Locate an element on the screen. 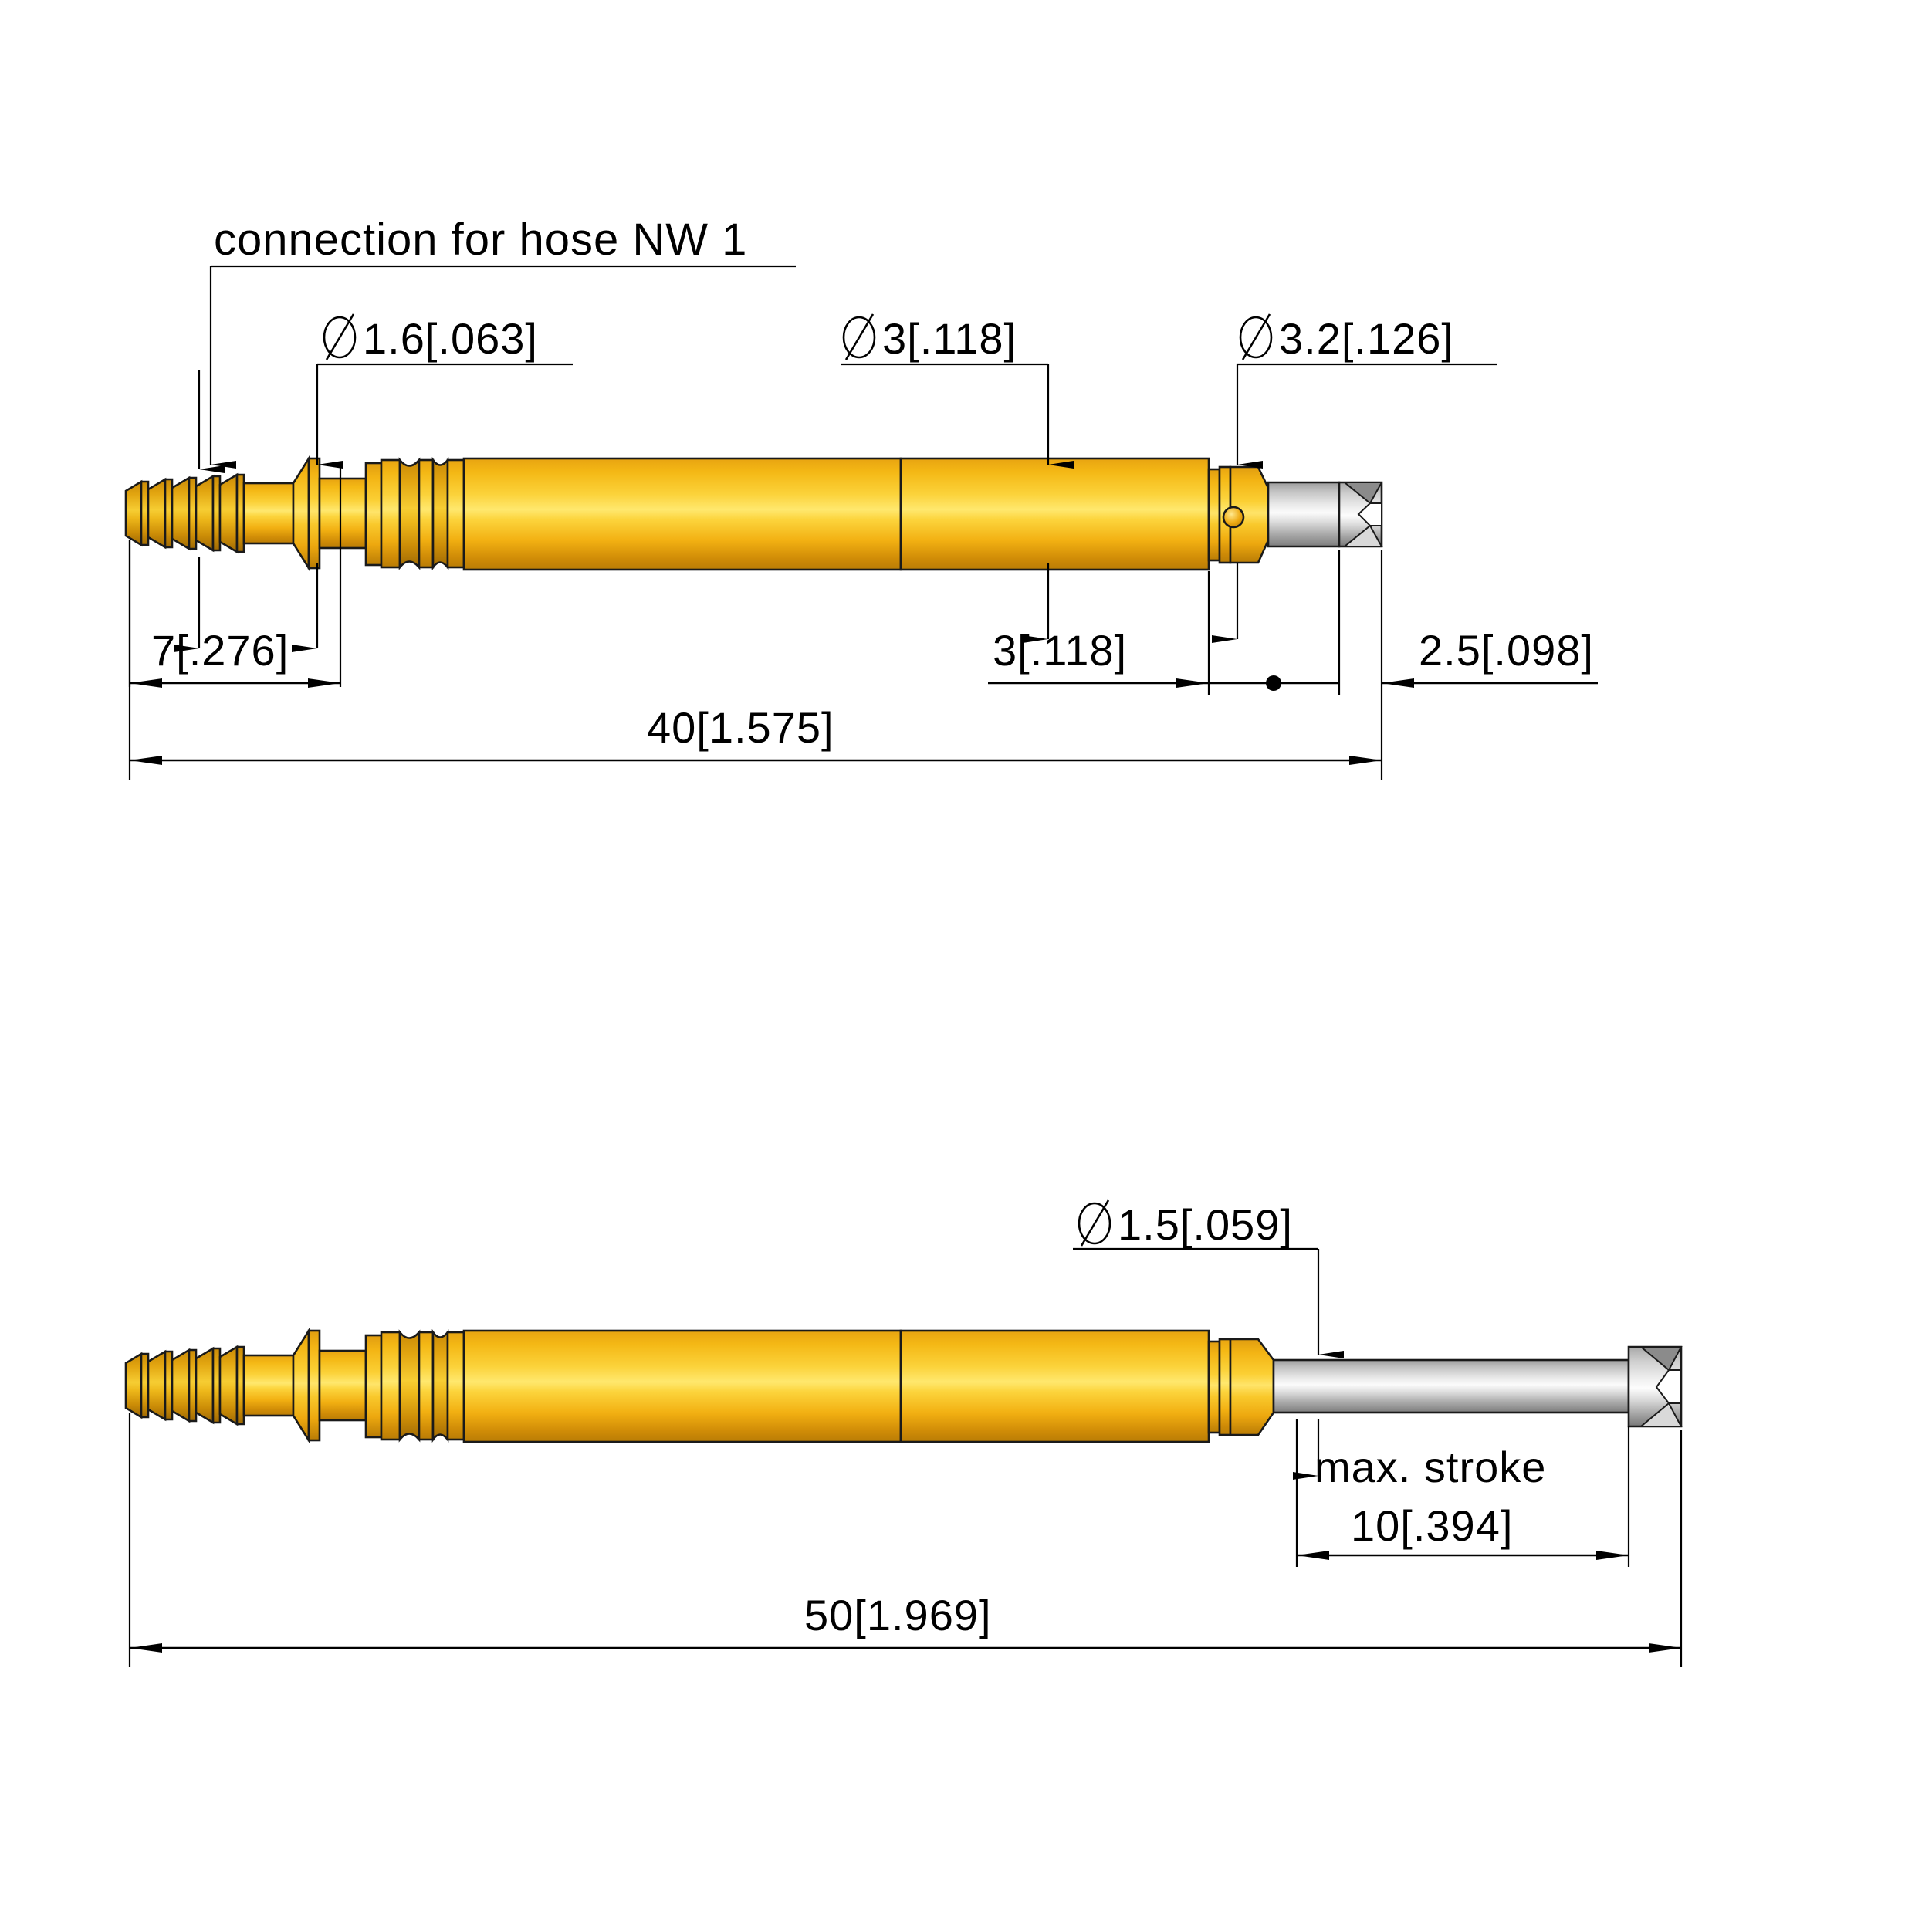 The width and height of the screenshot is (1932, 1932). note-hose-connection-leader is located at coordinates (503, 367).